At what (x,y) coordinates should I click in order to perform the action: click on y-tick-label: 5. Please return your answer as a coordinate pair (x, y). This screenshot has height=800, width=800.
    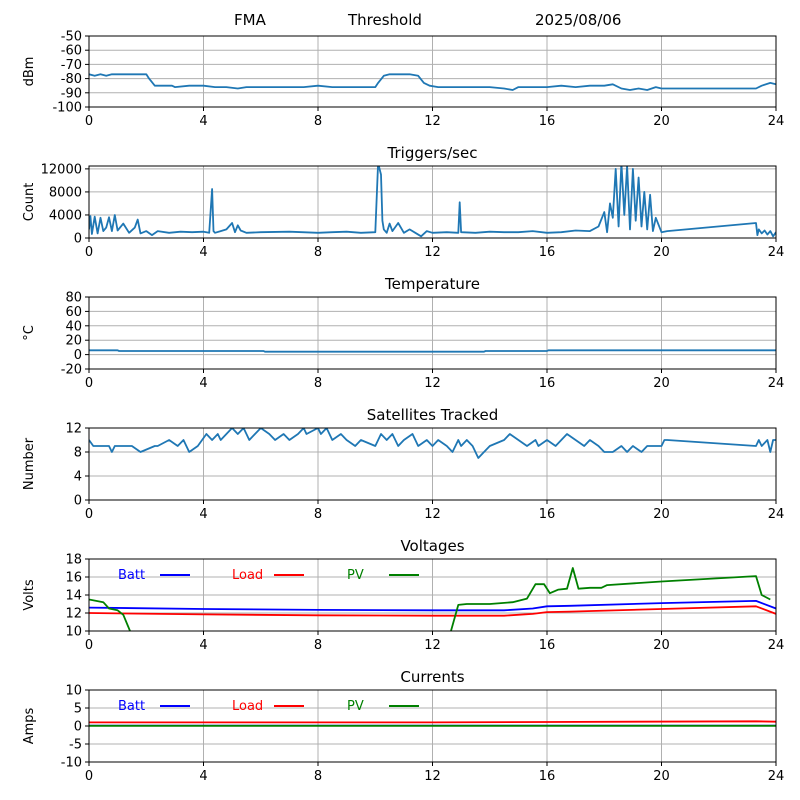
    Looking at the image, I should click on (78, 709).